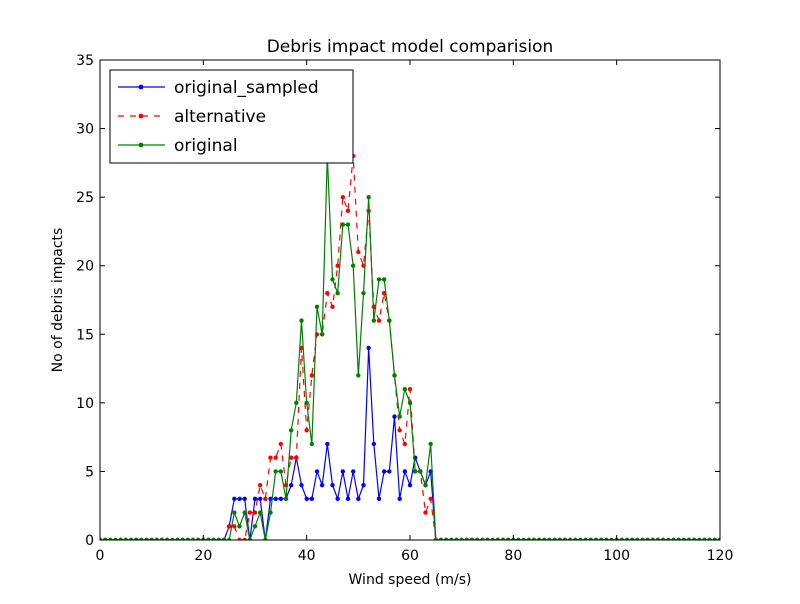 The width and height of the screenshot is (800, 604). What do you see at coordinates (85, 61) in the screenshot?
I see `y-tick-label: 35` at bounding box center [85, 61].